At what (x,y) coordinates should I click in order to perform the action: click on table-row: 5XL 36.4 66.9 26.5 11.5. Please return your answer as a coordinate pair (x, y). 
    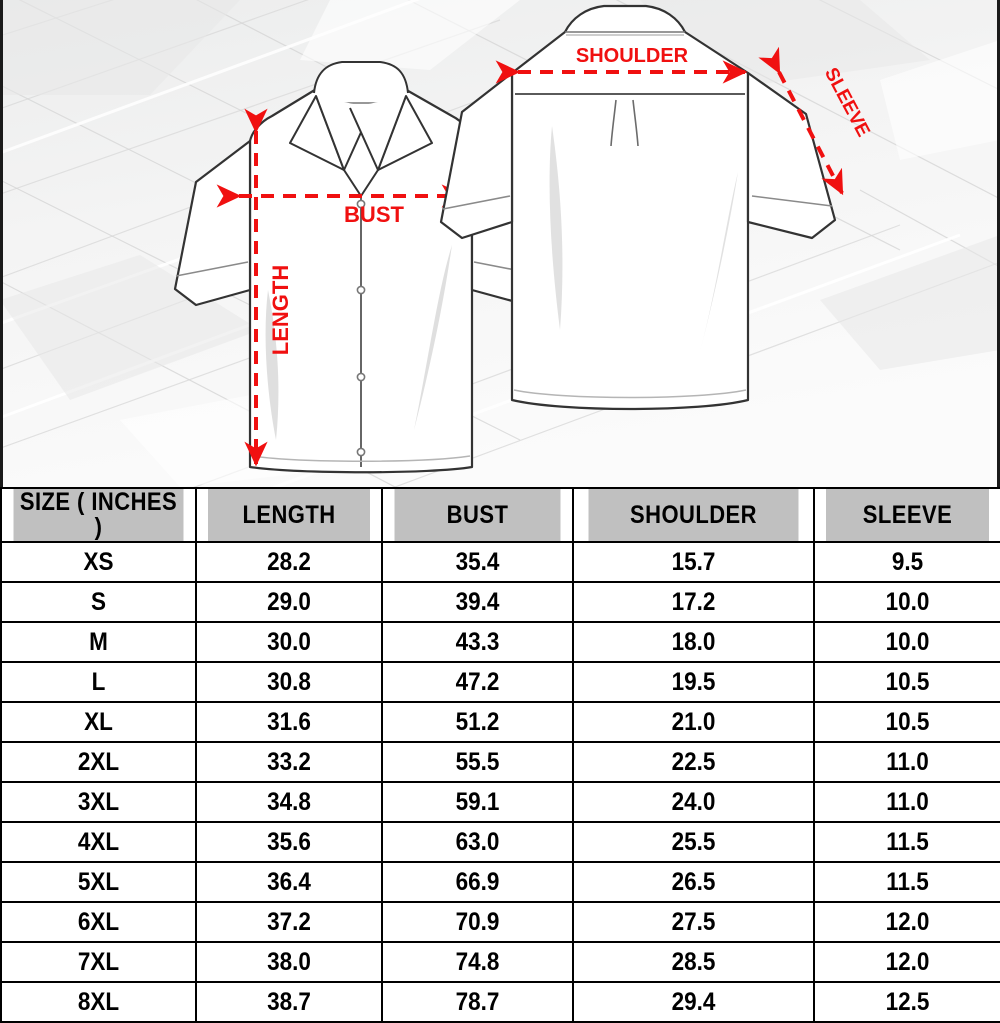
    Looking at the image, I should click on (500, 882).